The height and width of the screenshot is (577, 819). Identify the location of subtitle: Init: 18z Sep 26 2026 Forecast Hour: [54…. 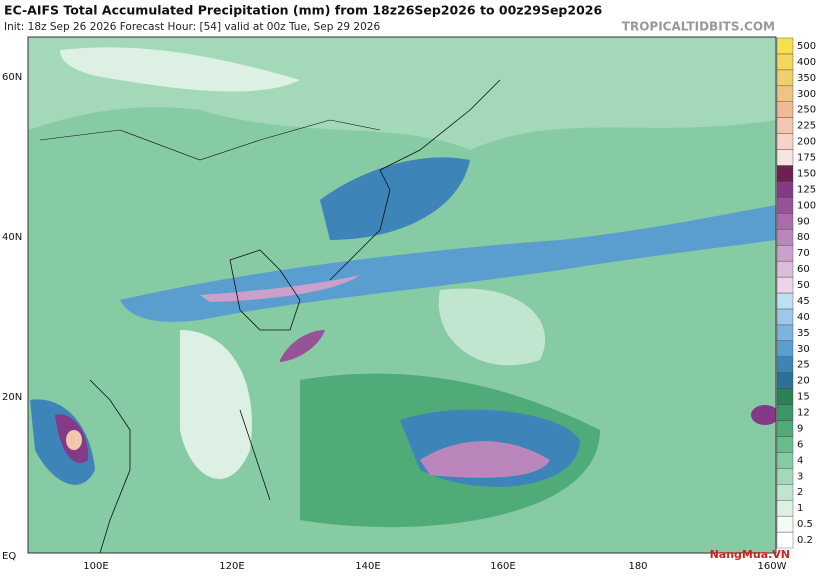
(192, 27).